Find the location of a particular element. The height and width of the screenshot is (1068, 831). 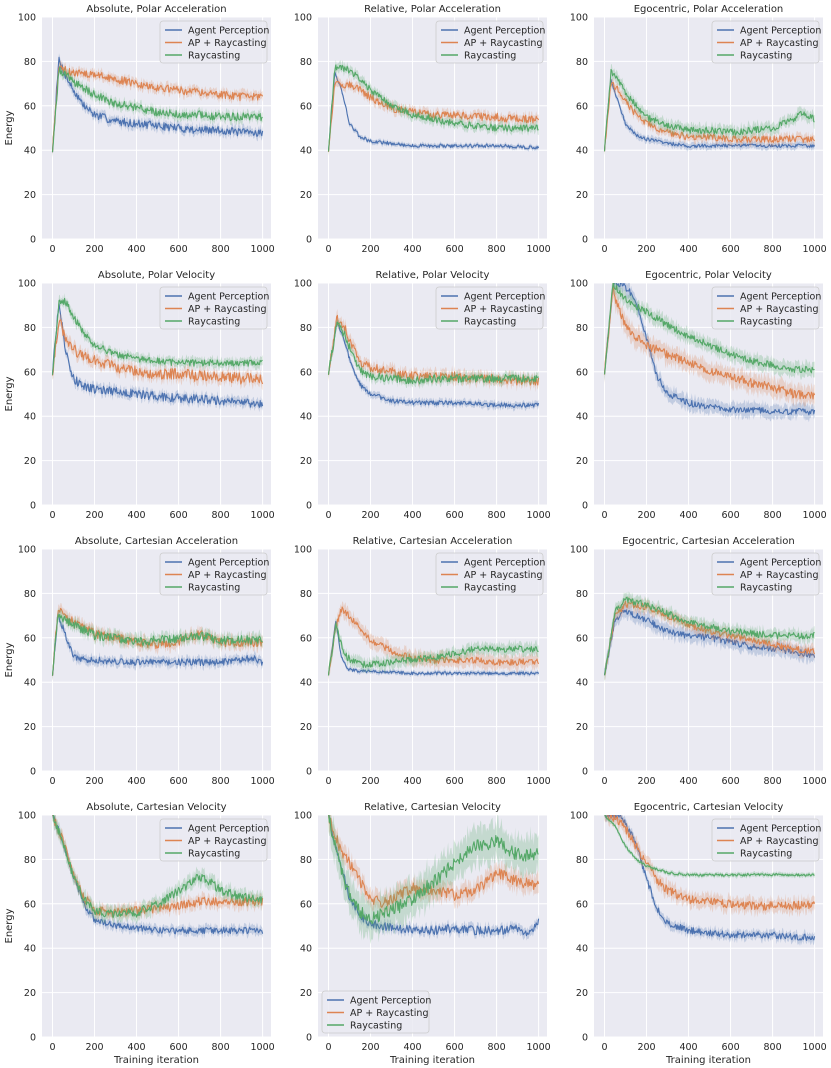

y-axis-label: Energy is located at coordinates (9, 925).